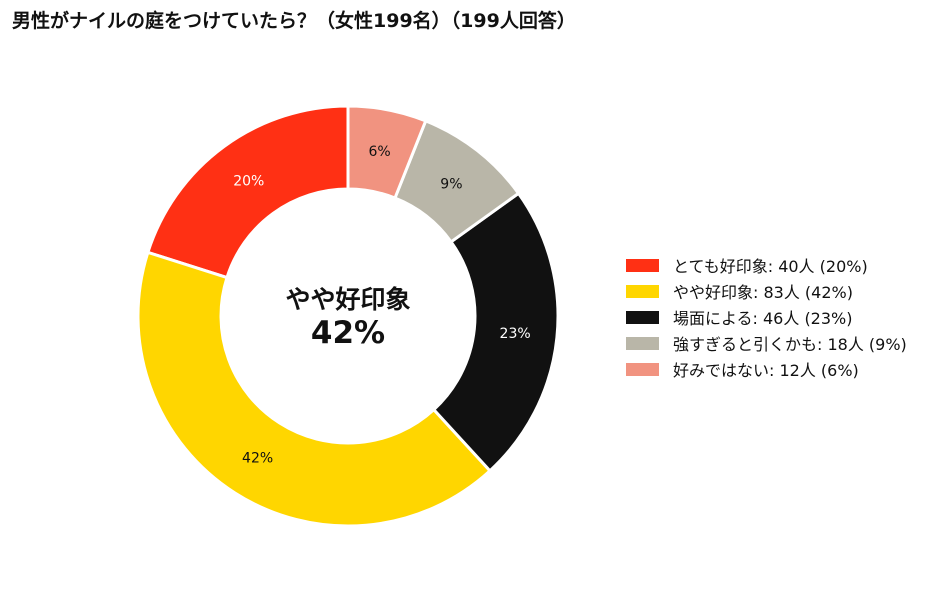 This screenshot has height=589, width=937. I want to click on legend-item: 場面による: 46人 (23%), so click(766, 317).